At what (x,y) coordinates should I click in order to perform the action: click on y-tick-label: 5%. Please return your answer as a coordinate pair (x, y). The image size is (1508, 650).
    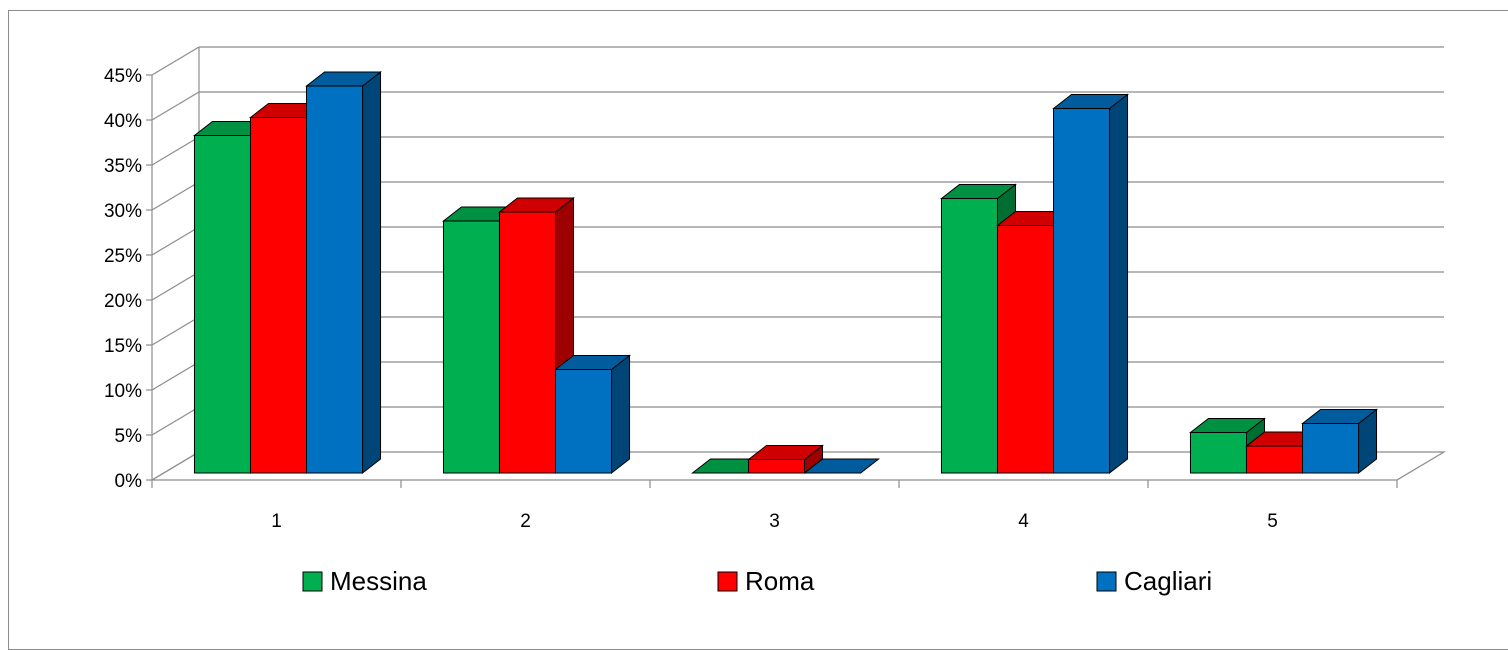
    Looking at the image, I should click on (129, 436).